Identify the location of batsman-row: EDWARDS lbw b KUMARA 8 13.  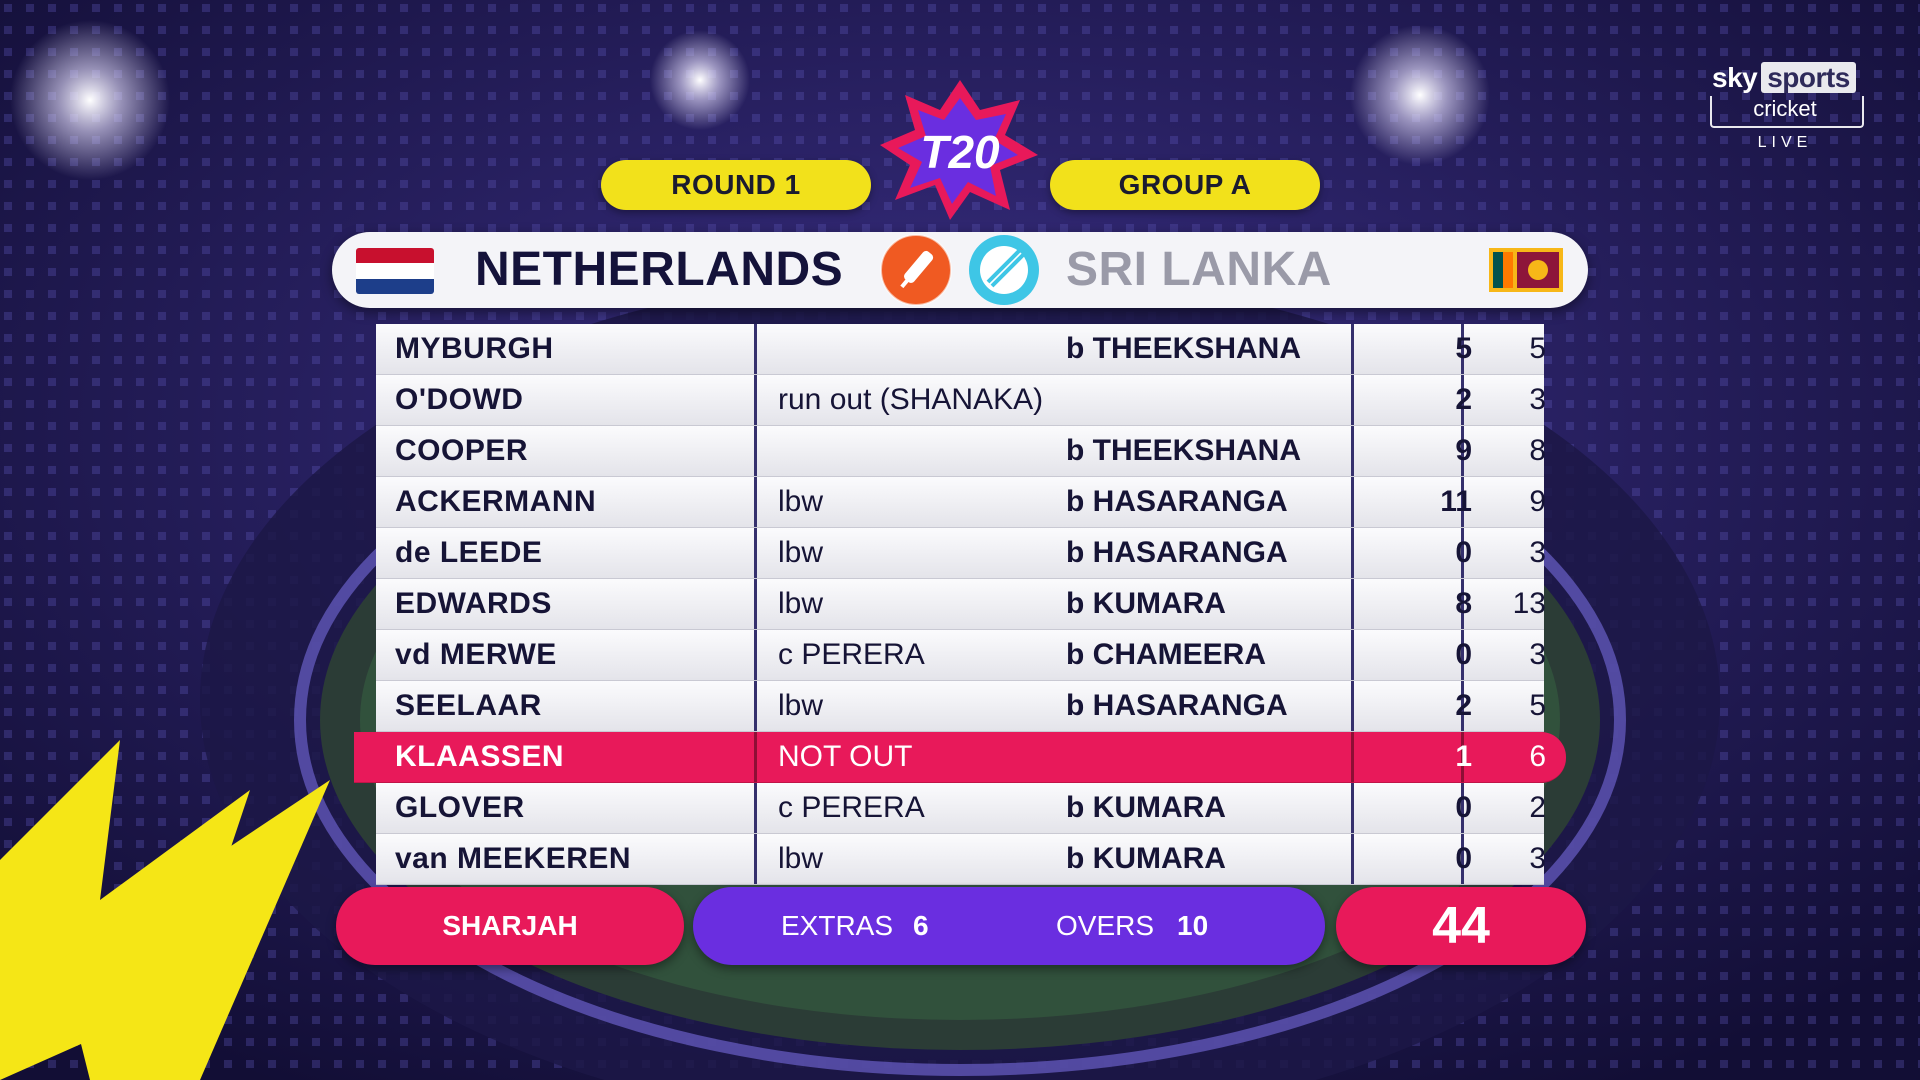
(961, 604).